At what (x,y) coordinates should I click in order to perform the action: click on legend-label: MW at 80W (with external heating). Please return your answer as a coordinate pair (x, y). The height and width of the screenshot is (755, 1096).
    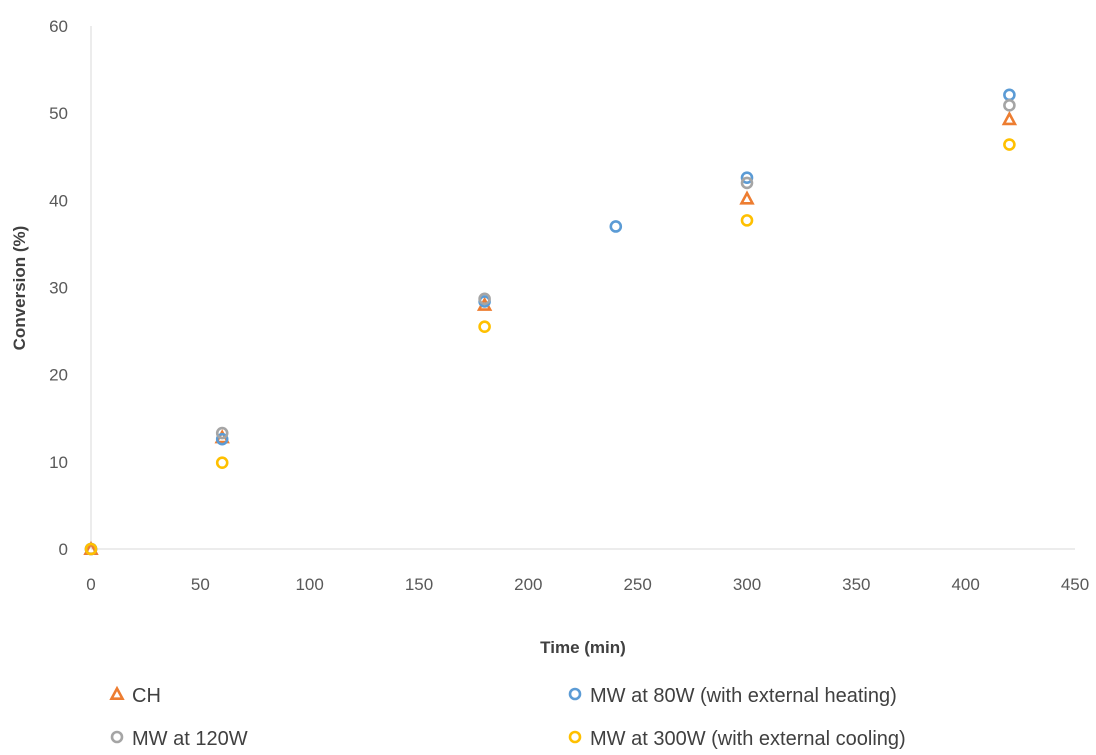
    Looking at the image, I should click on (743, 696).